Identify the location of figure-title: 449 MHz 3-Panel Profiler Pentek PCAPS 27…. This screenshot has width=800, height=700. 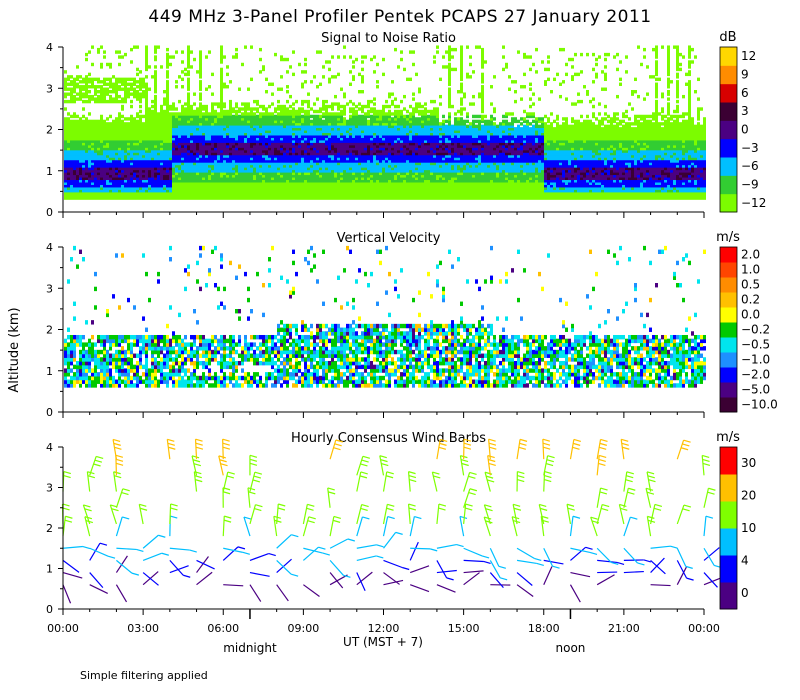
(399, 17).